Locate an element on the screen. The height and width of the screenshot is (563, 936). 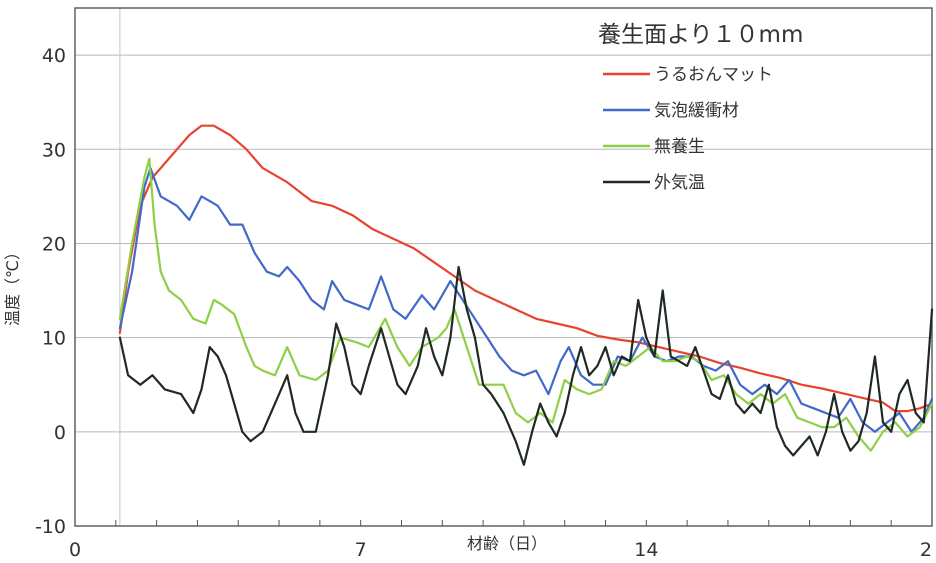
legend-title: 養生面より１０mm is located at coordinates (700, 35).